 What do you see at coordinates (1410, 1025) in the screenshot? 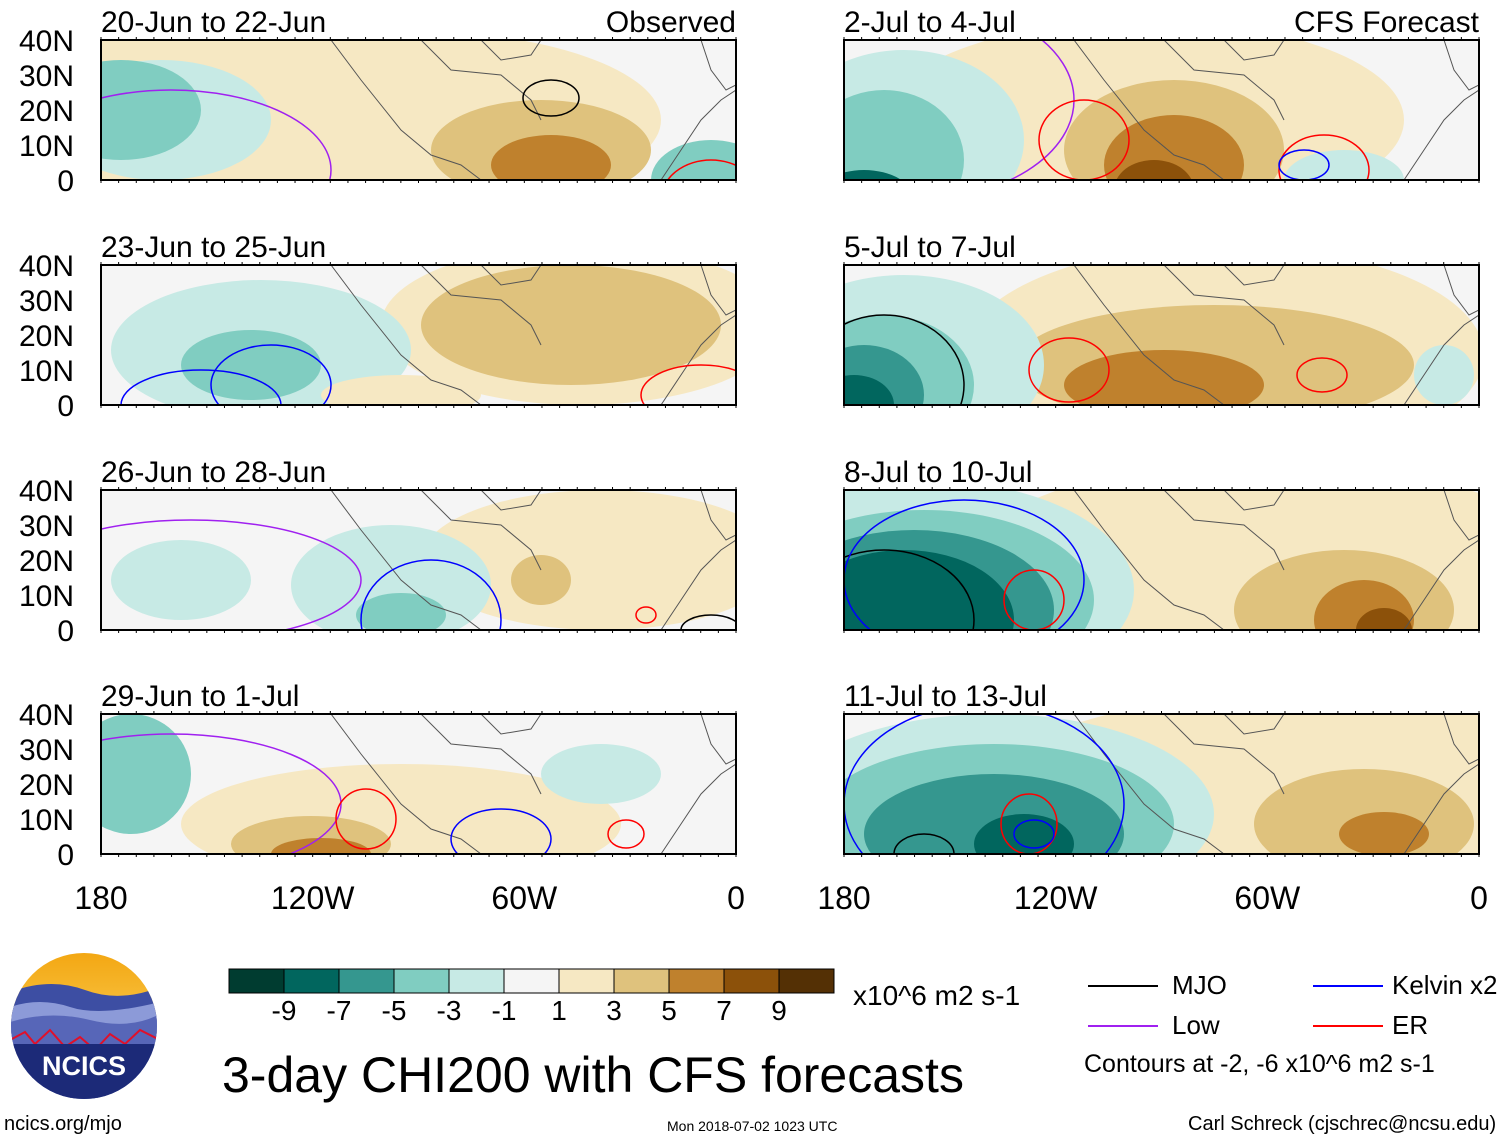
I see `legend-label-er: ER` at bounding box center [1410, 1025].